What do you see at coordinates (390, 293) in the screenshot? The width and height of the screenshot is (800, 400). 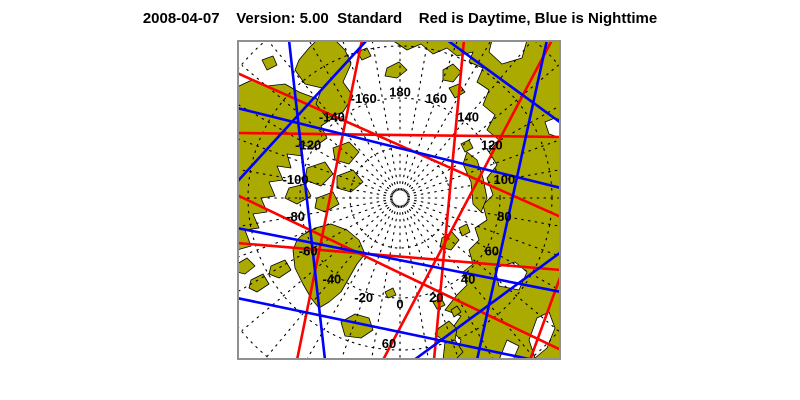 I see `land-jan-mayen` at bounding box center [390, 293].